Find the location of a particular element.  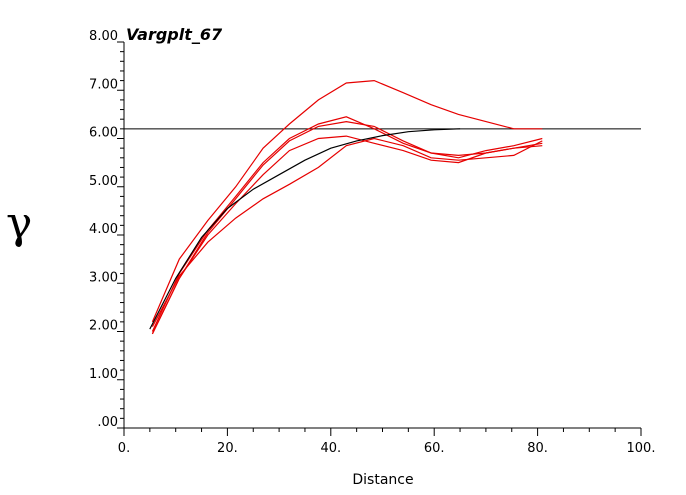

x-axis-label: Distance is located at coordinates (382, 480).